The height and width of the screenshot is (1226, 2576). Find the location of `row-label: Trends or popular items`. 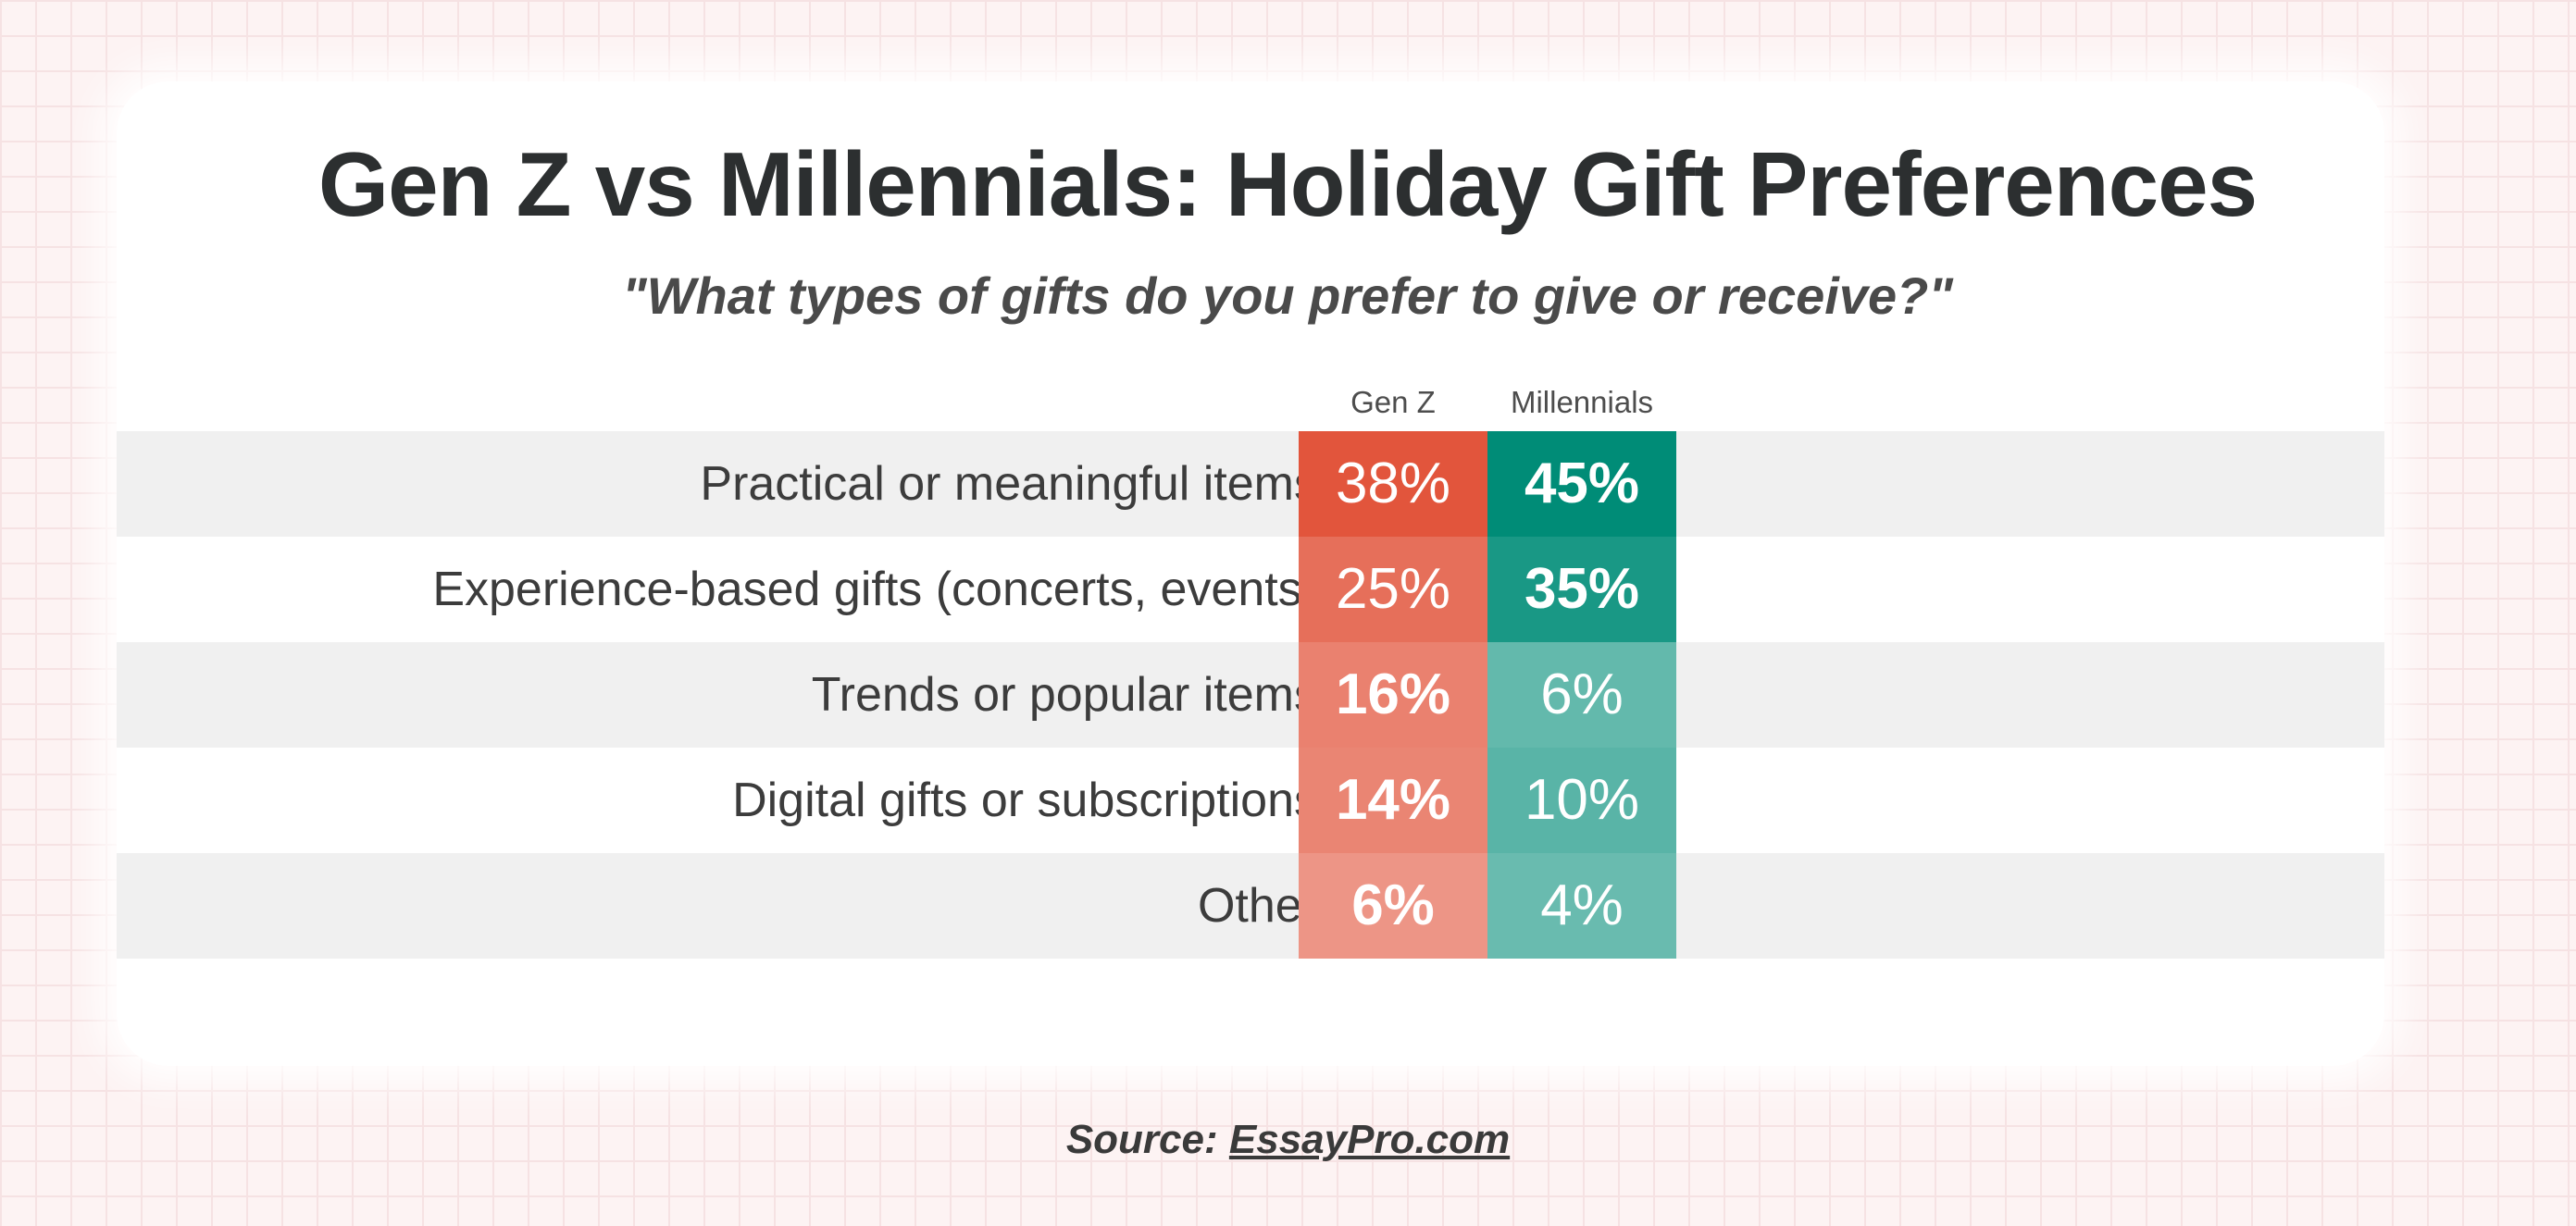

row-label: Trends or popular items is located at coordinates (1064, 695).